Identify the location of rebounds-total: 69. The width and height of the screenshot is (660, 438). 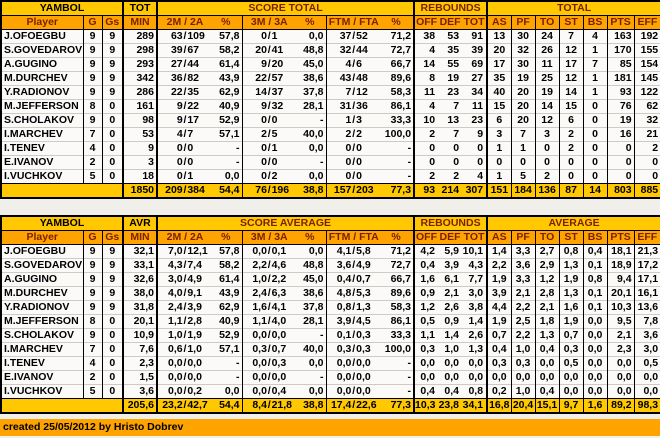
(475, 64).